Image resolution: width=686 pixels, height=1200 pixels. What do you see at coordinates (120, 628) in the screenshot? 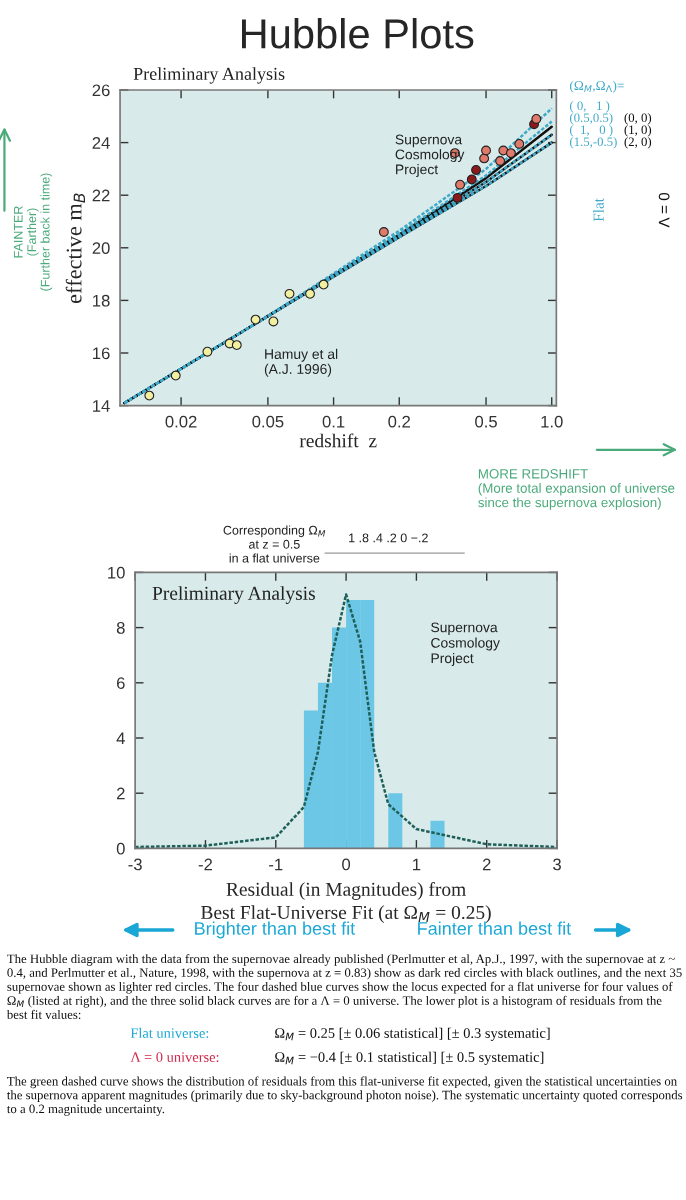
I see `y-tick-label: 8` at bounding box center [120, 628].